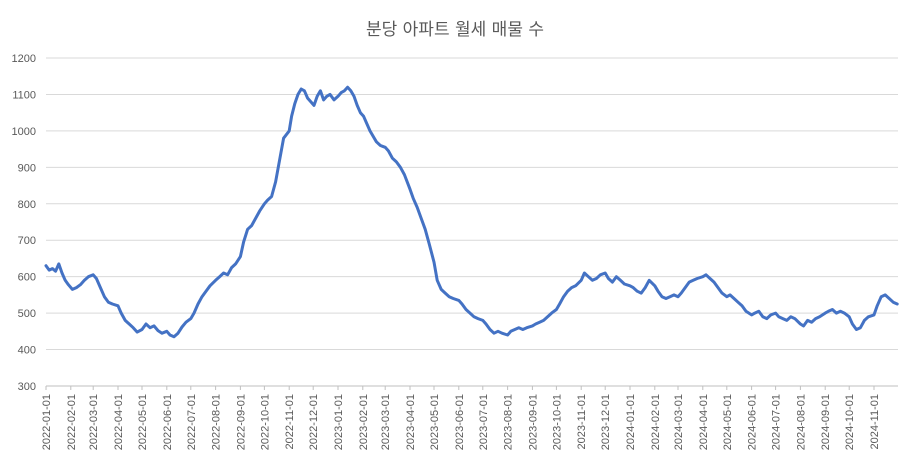 This screenshot has height=460, width=910. What do you see at coordinates (631, 422) in the screenshot?
I see `x-tick-label: 2024-01-01` at bounding box center [631, 422].